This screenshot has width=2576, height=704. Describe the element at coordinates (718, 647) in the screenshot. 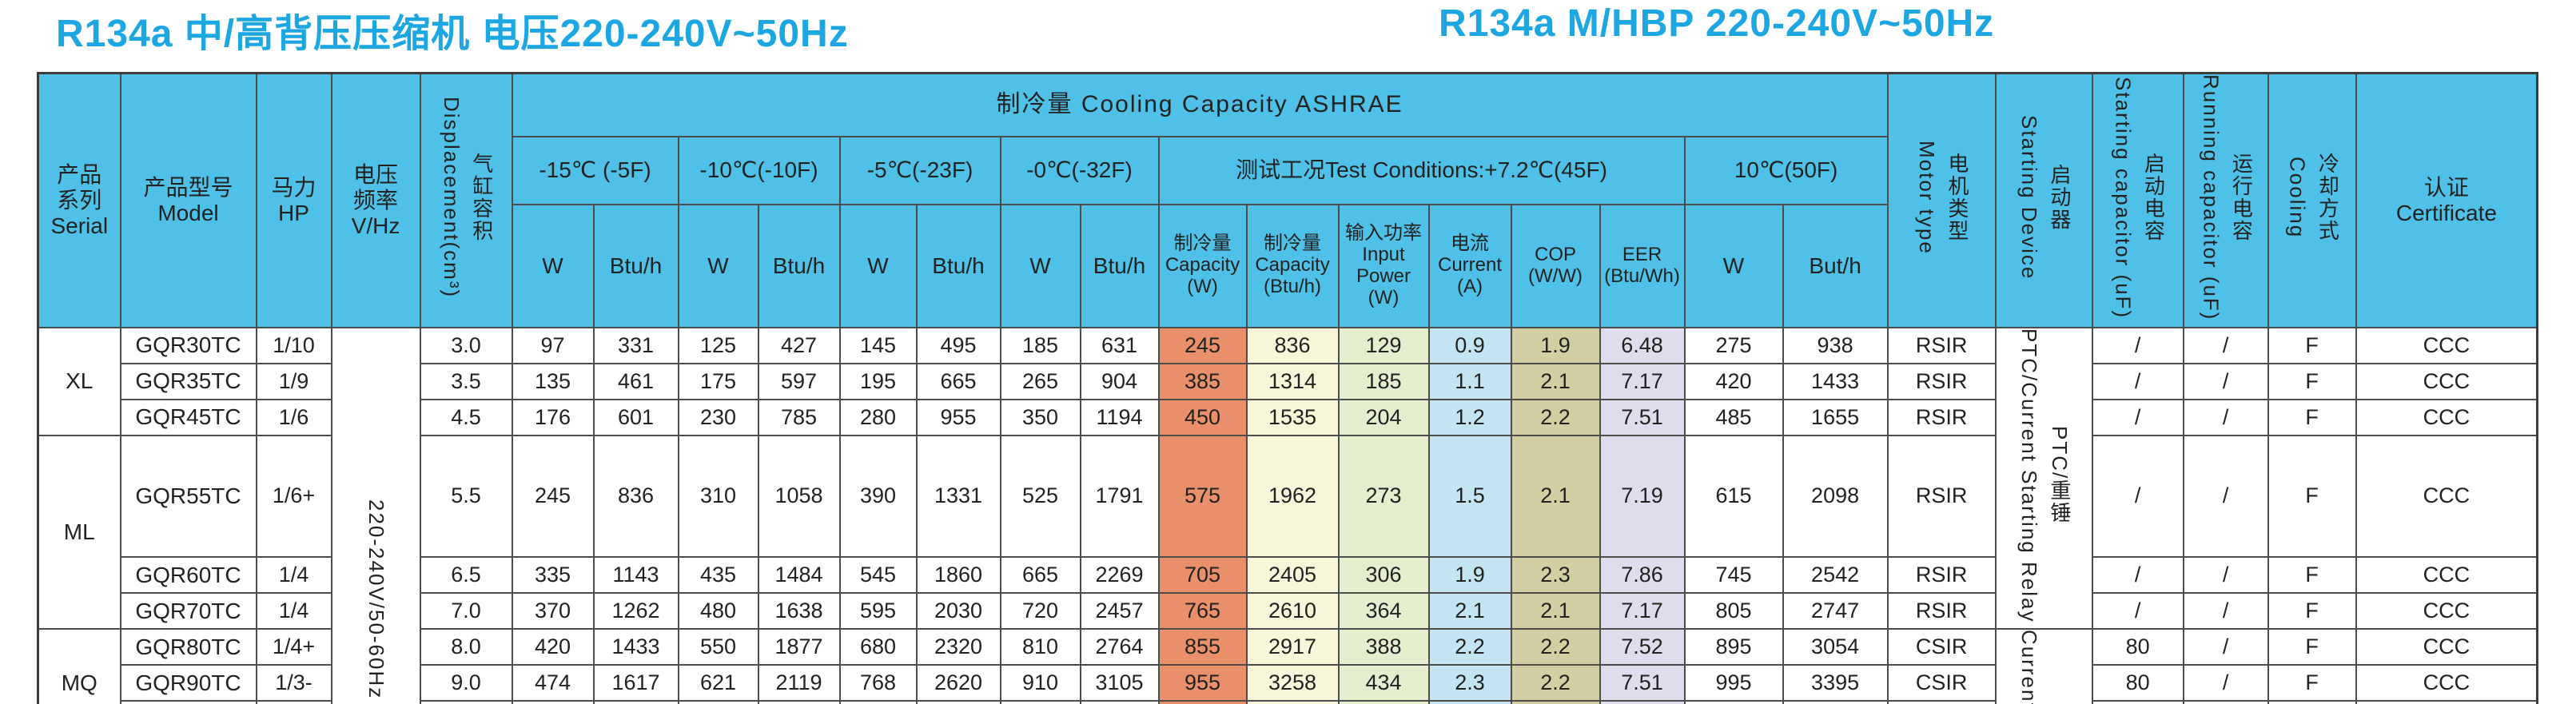

I see `cell-w10: 550` at that location.